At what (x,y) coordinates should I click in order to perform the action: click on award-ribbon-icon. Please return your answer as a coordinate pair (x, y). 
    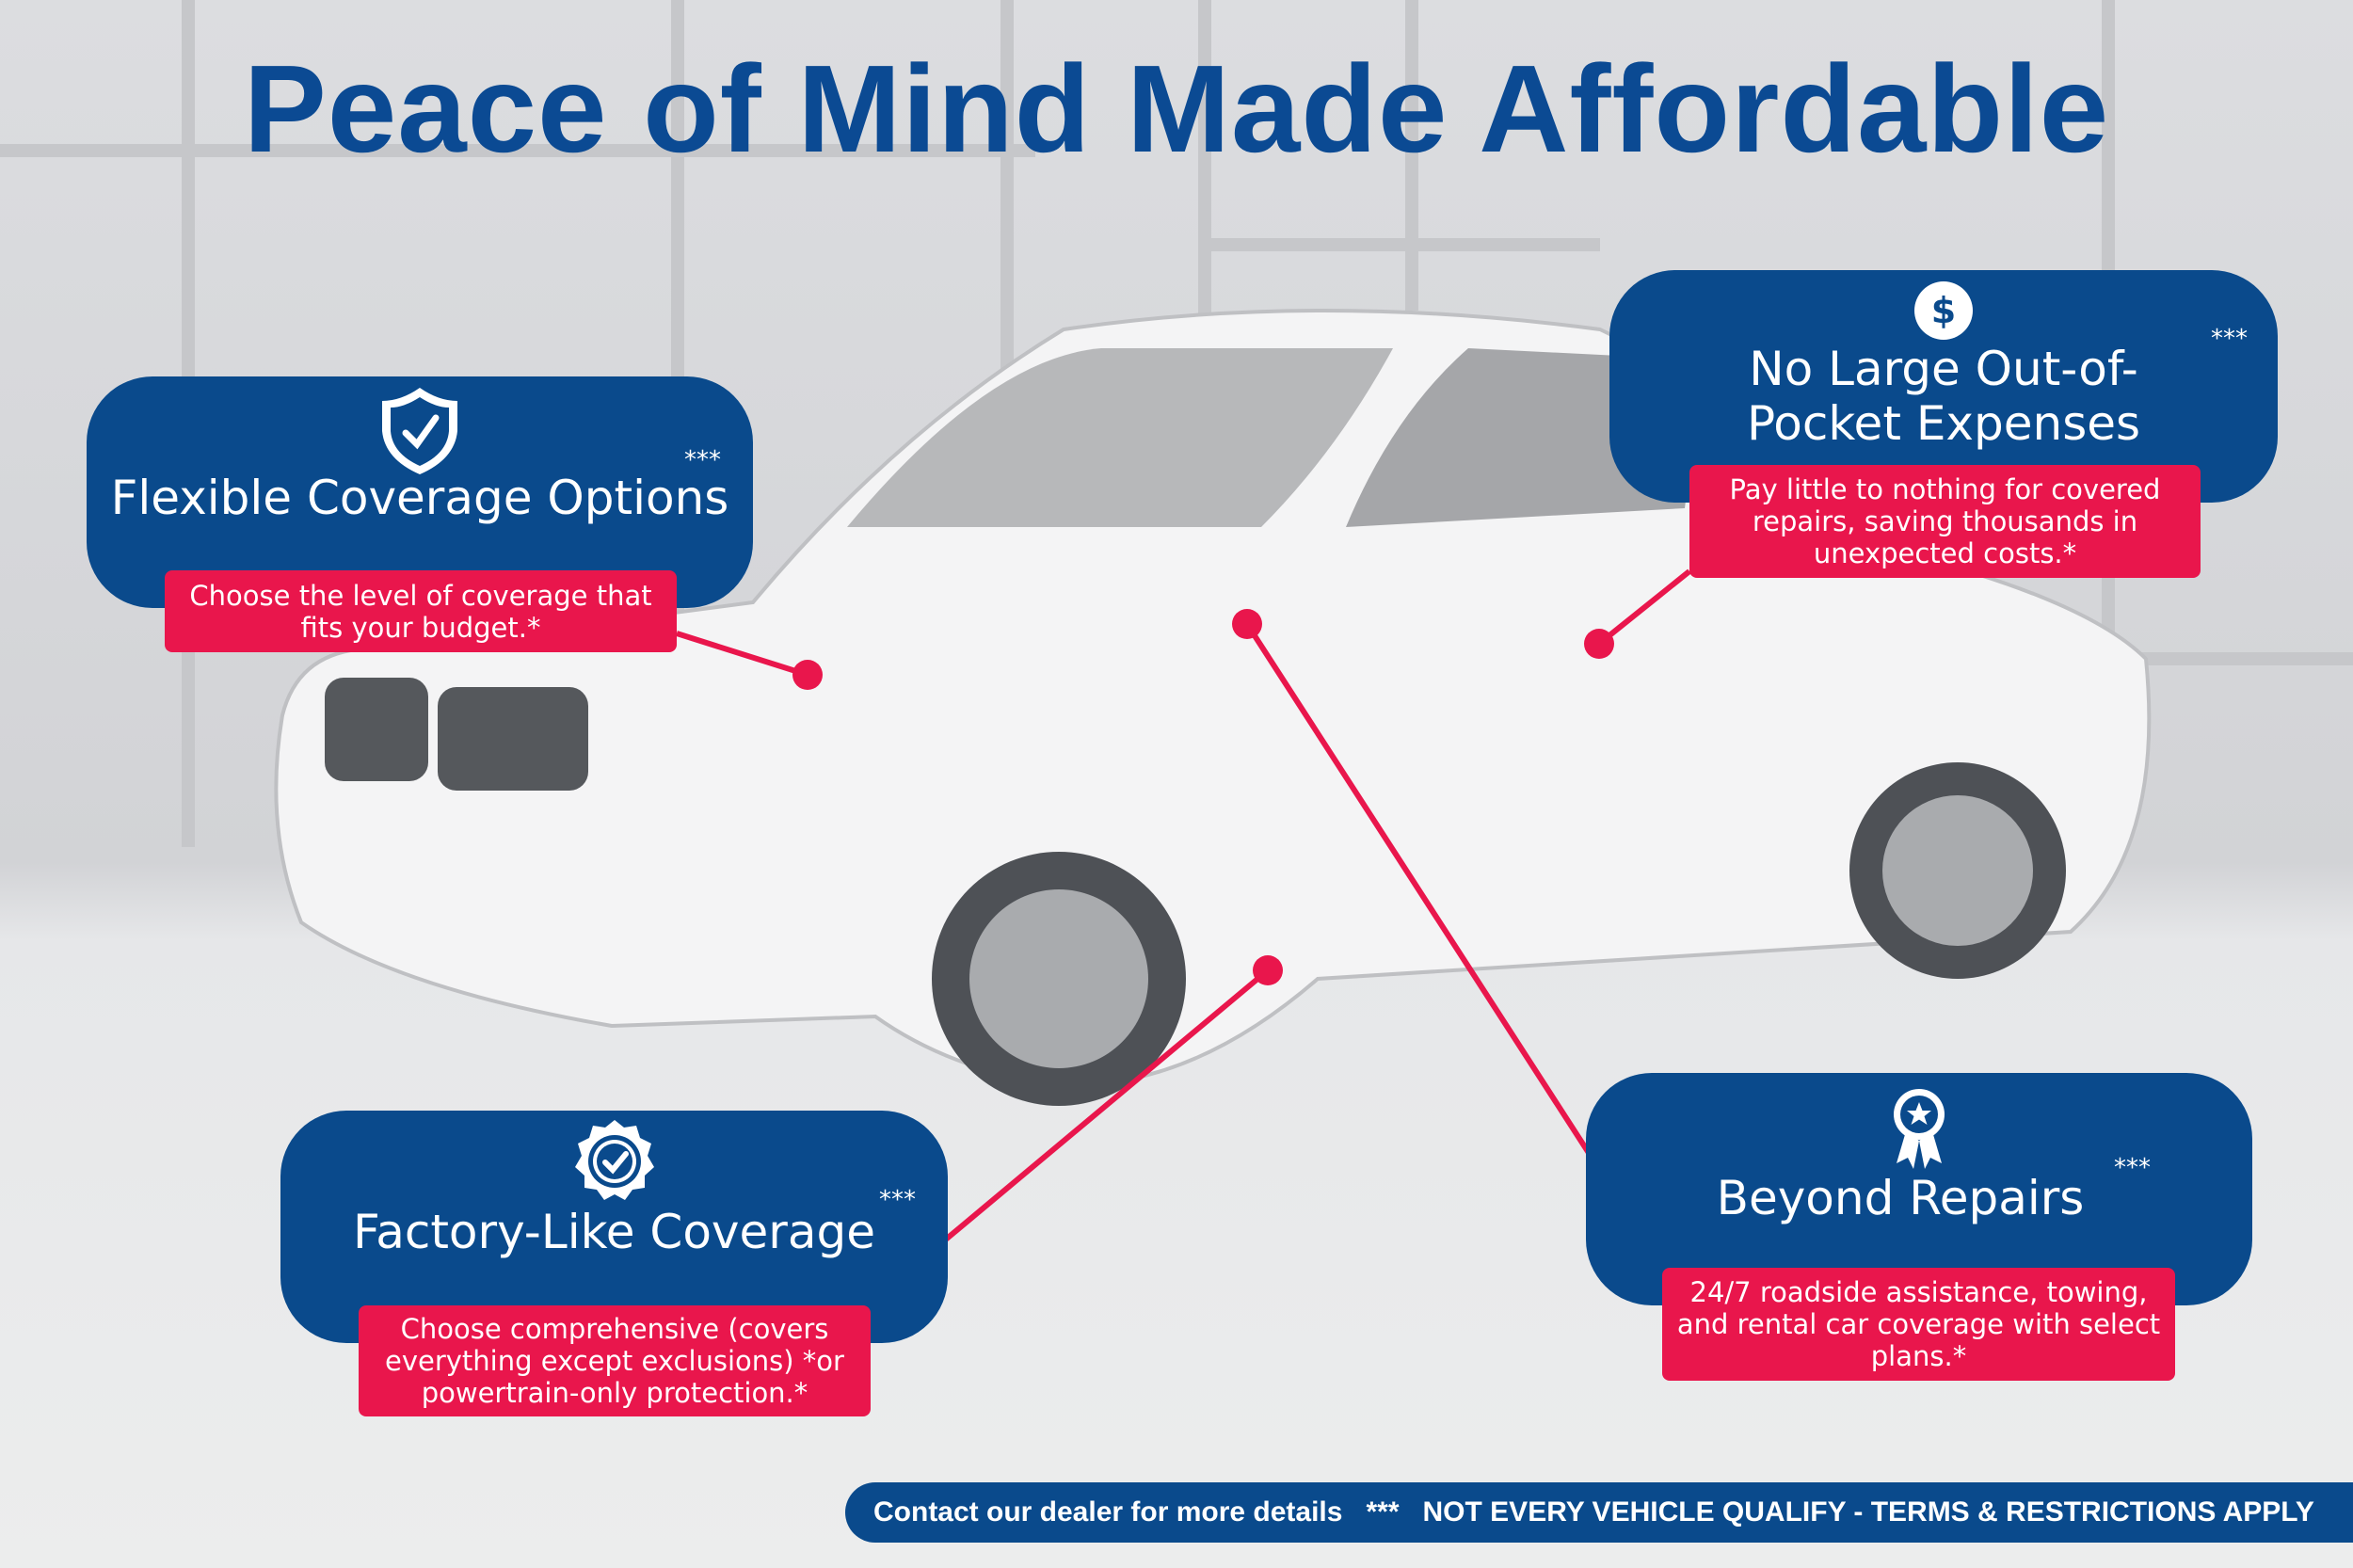
    Looking at the image, I should click on (1920, 1129).